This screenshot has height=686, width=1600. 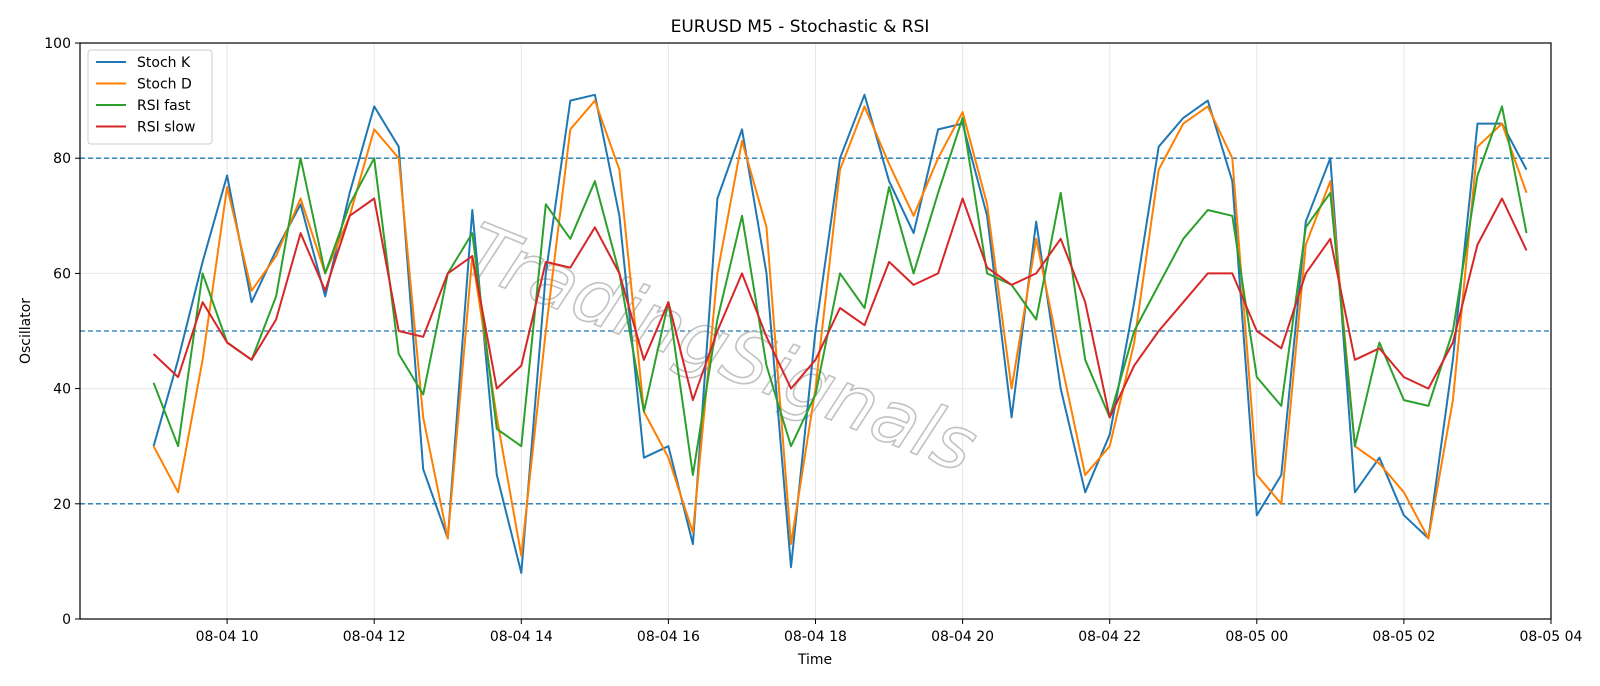 What do you see at coordinates (62, 332) in the screenshot?
I see `y-axis-ticks: 0 20 40 60 80 100` at bounding box center [62, 332].